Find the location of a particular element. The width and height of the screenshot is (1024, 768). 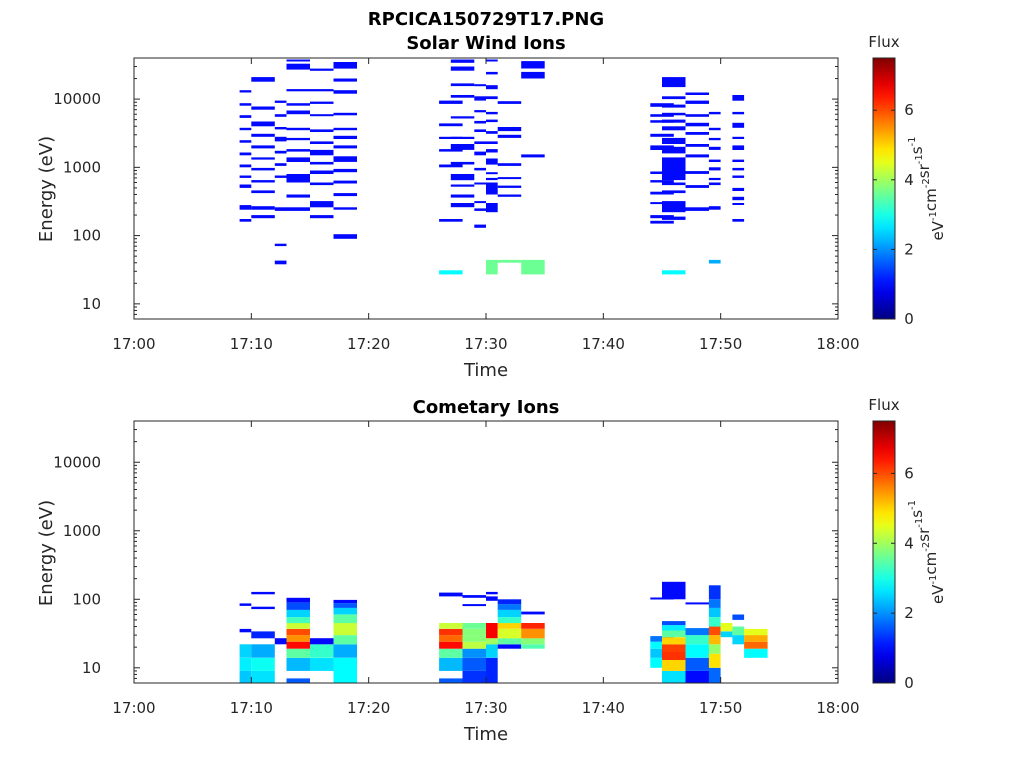

heatmap-cells is located at coordinates (503, 632).